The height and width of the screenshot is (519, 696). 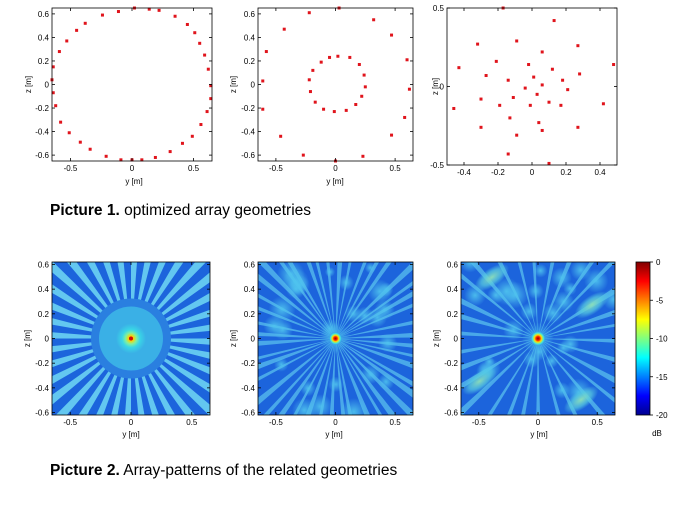 I want to click on colorbar-tick-label: -10, so click(x=662, y=339).